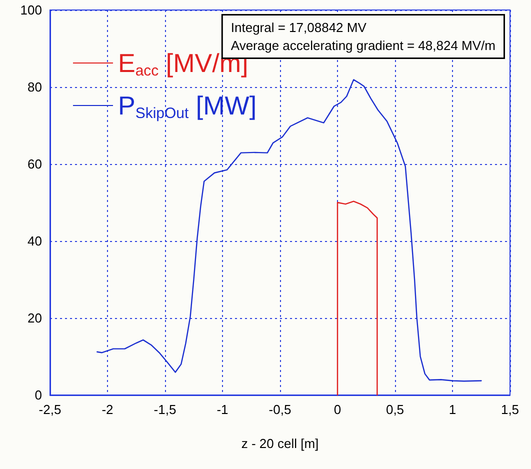 Image resolution: width=531 pixels, height=469 pixels. I want to click on x-tick-label: -2,5, so click(50, 409).